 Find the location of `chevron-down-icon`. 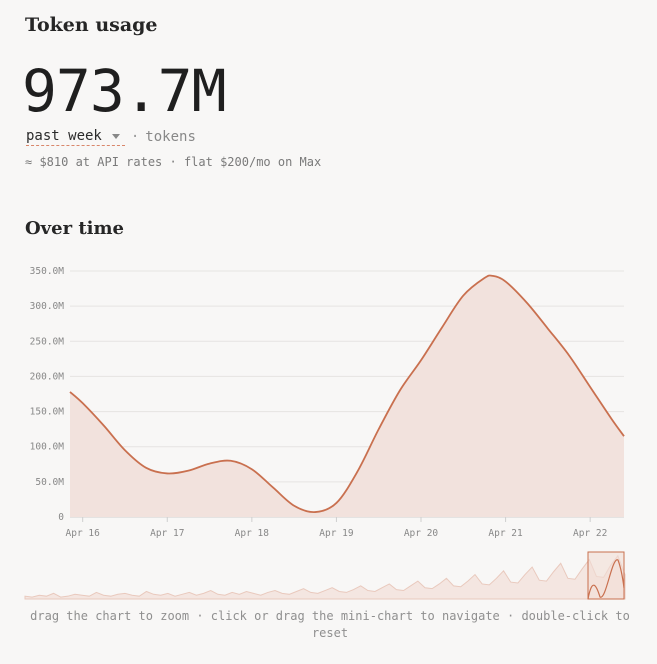

chevron-down-icon is located at coordinates (115, 136).